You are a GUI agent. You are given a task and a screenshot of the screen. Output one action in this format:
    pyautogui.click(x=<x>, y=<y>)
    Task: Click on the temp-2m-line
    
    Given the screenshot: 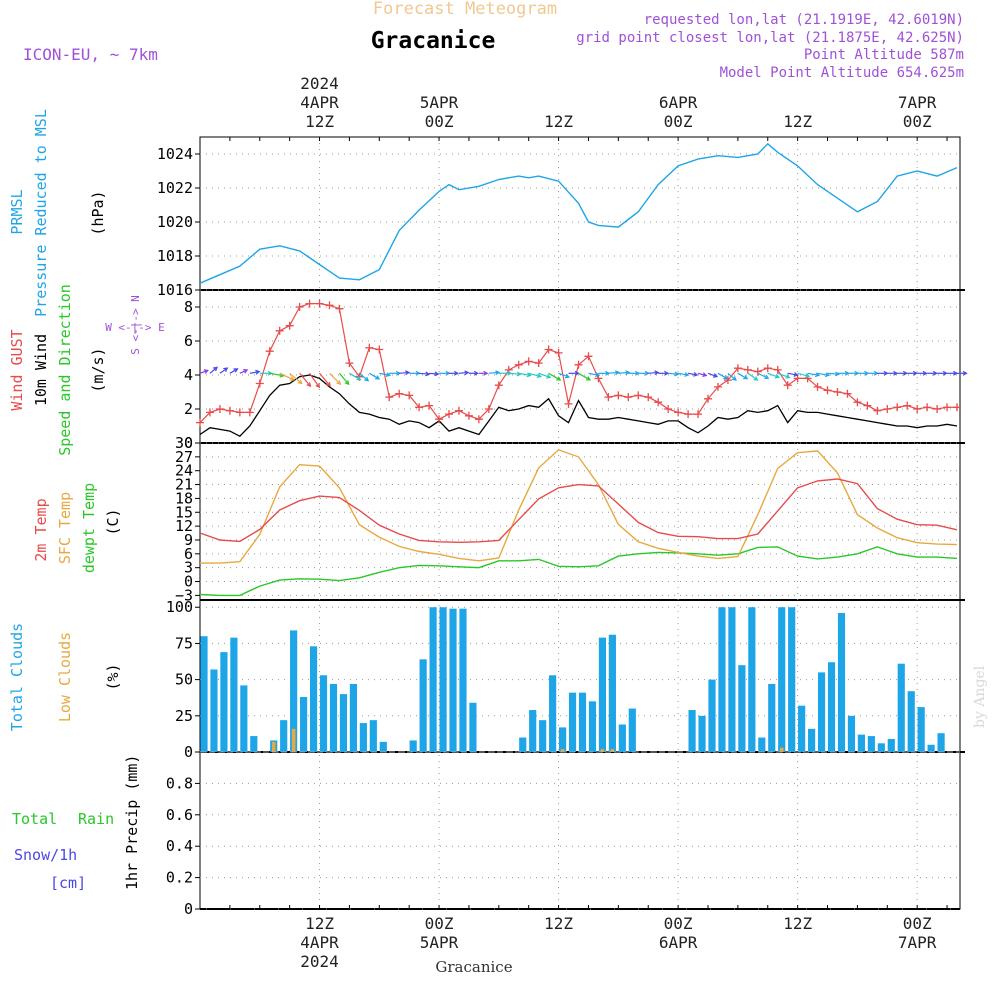 What is the action you would take?
    pyautogui.click(x=578, y=511)
    